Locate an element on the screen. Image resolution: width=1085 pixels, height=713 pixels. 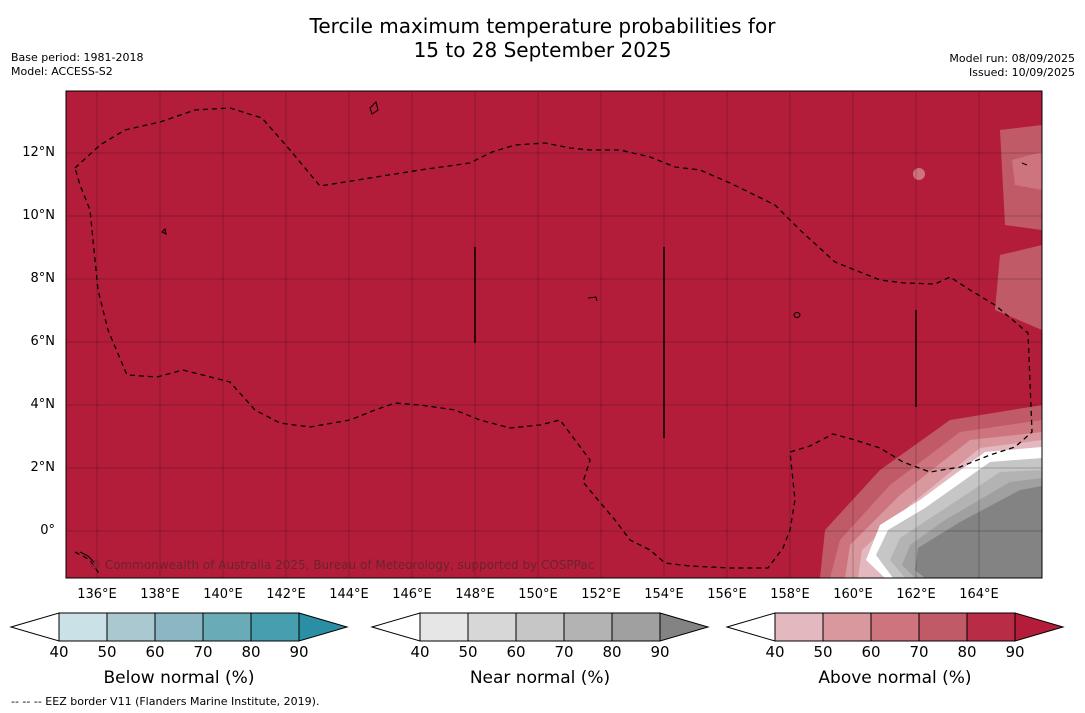
colorbar-near-label: Near normal (%) is located at coordinates (540, 678).